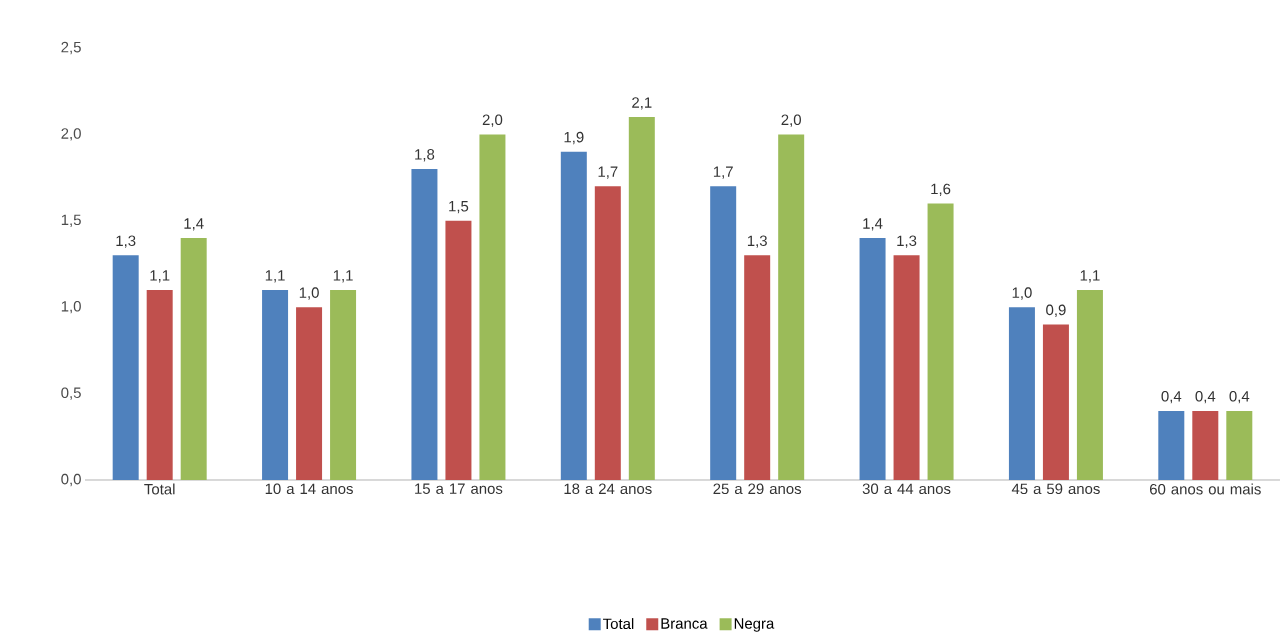 The width and height of the screenshot is (1285, 634). I want to click on x-tick-label: 45 a 59 anos, so click(1055, 488).